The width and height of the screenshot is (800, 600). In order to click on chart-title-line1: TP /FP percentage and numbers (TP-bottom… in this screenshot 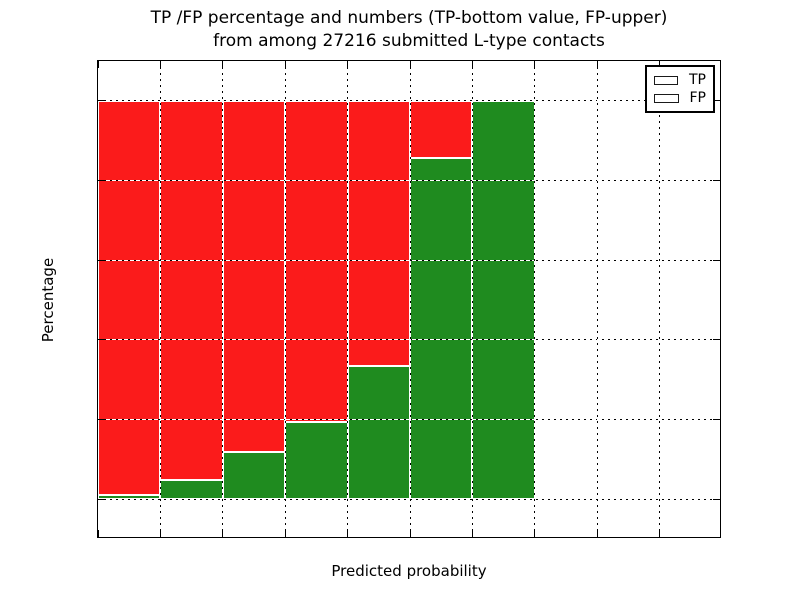, I will do `click(409, 18)`.